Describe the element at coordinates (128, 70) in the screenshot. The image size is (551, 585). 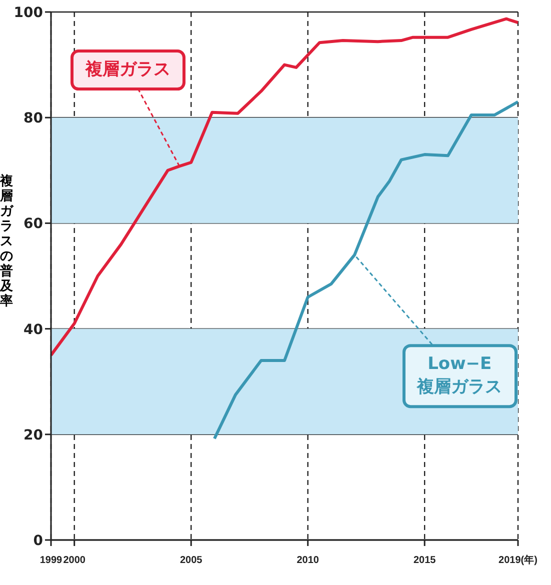
I see `text: 複層ガラス` at that location.